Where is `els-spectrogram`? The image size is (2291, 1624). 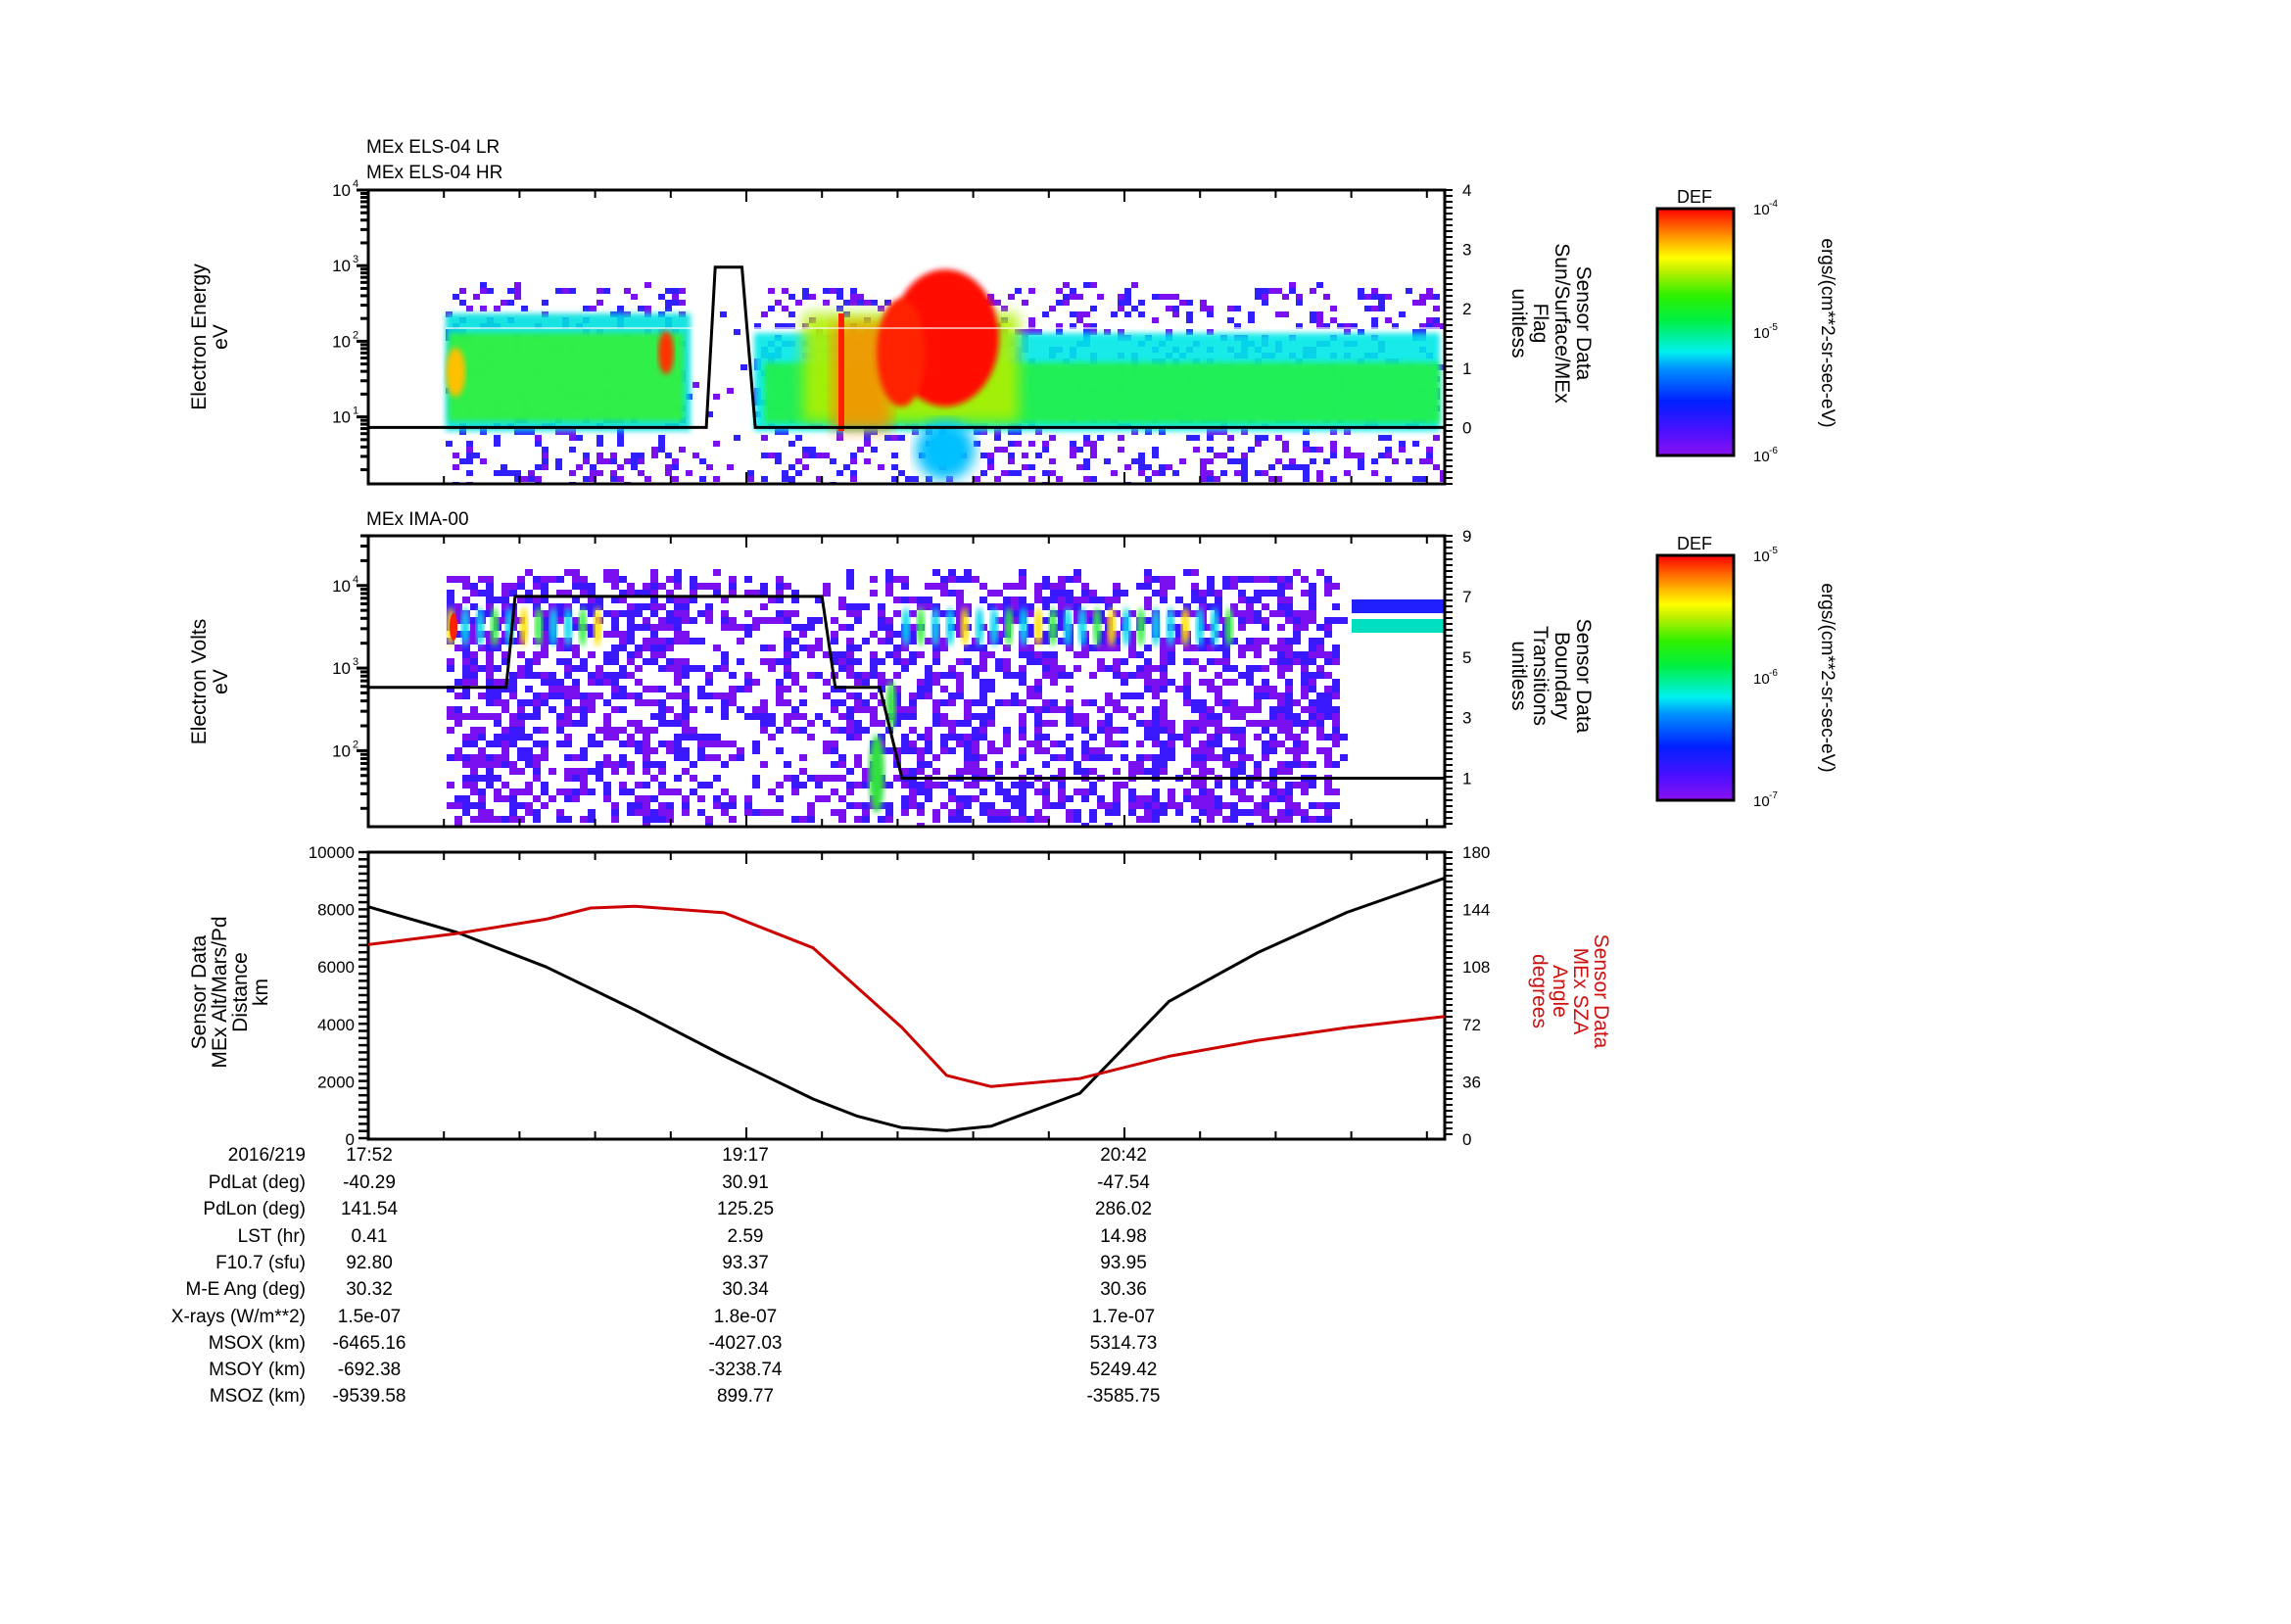 els-spectrogram is located at coordinates (945, 377).